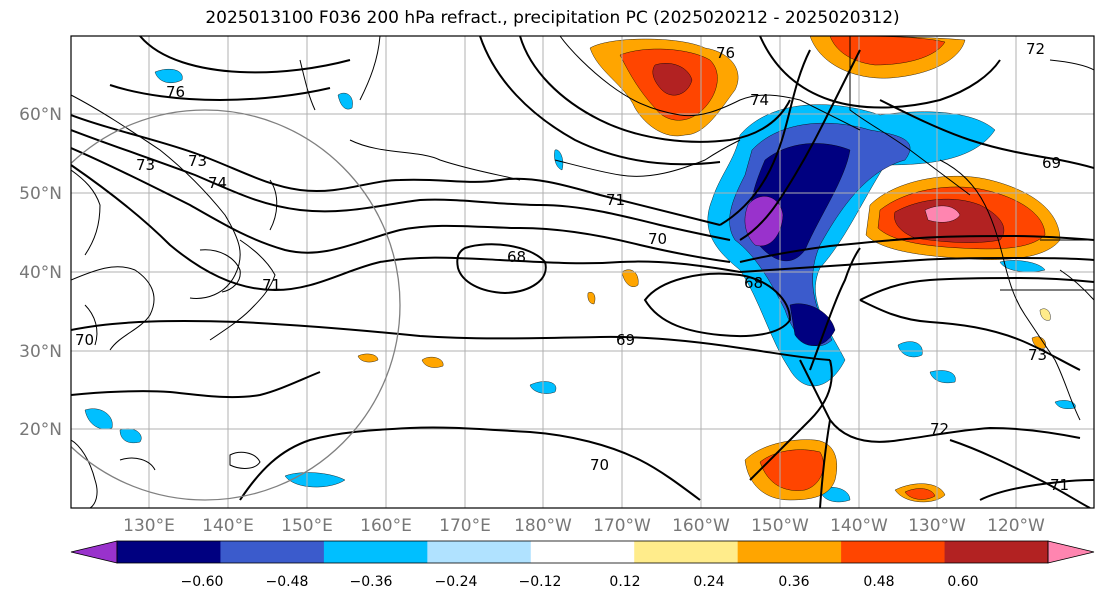 The image size is (1105, 601). Describe the element at coordinates (456, 582) in the screenshot. I see `colorbar-tick-label: −0.24` at that location.